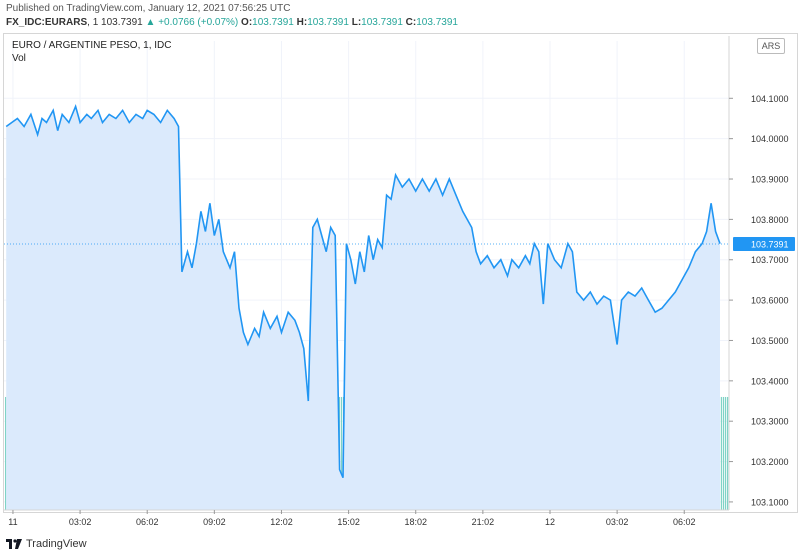 The image size is (800, 560). Describe the element at coordinates (328, 22) in the screenshot. I see `high-value: 103.7391` at that location.